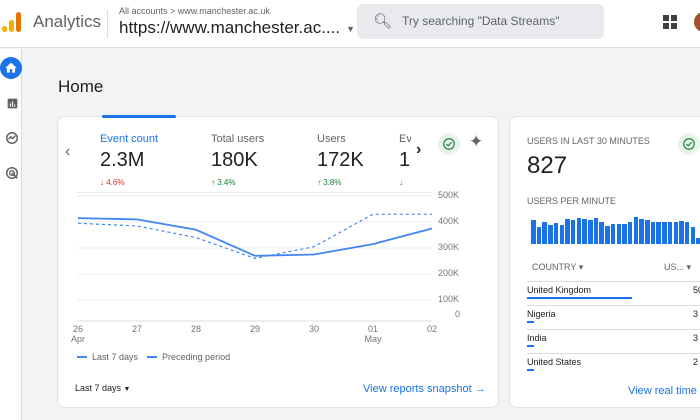  I want to click on users-column-header: US... ▾, so click(678, 267).